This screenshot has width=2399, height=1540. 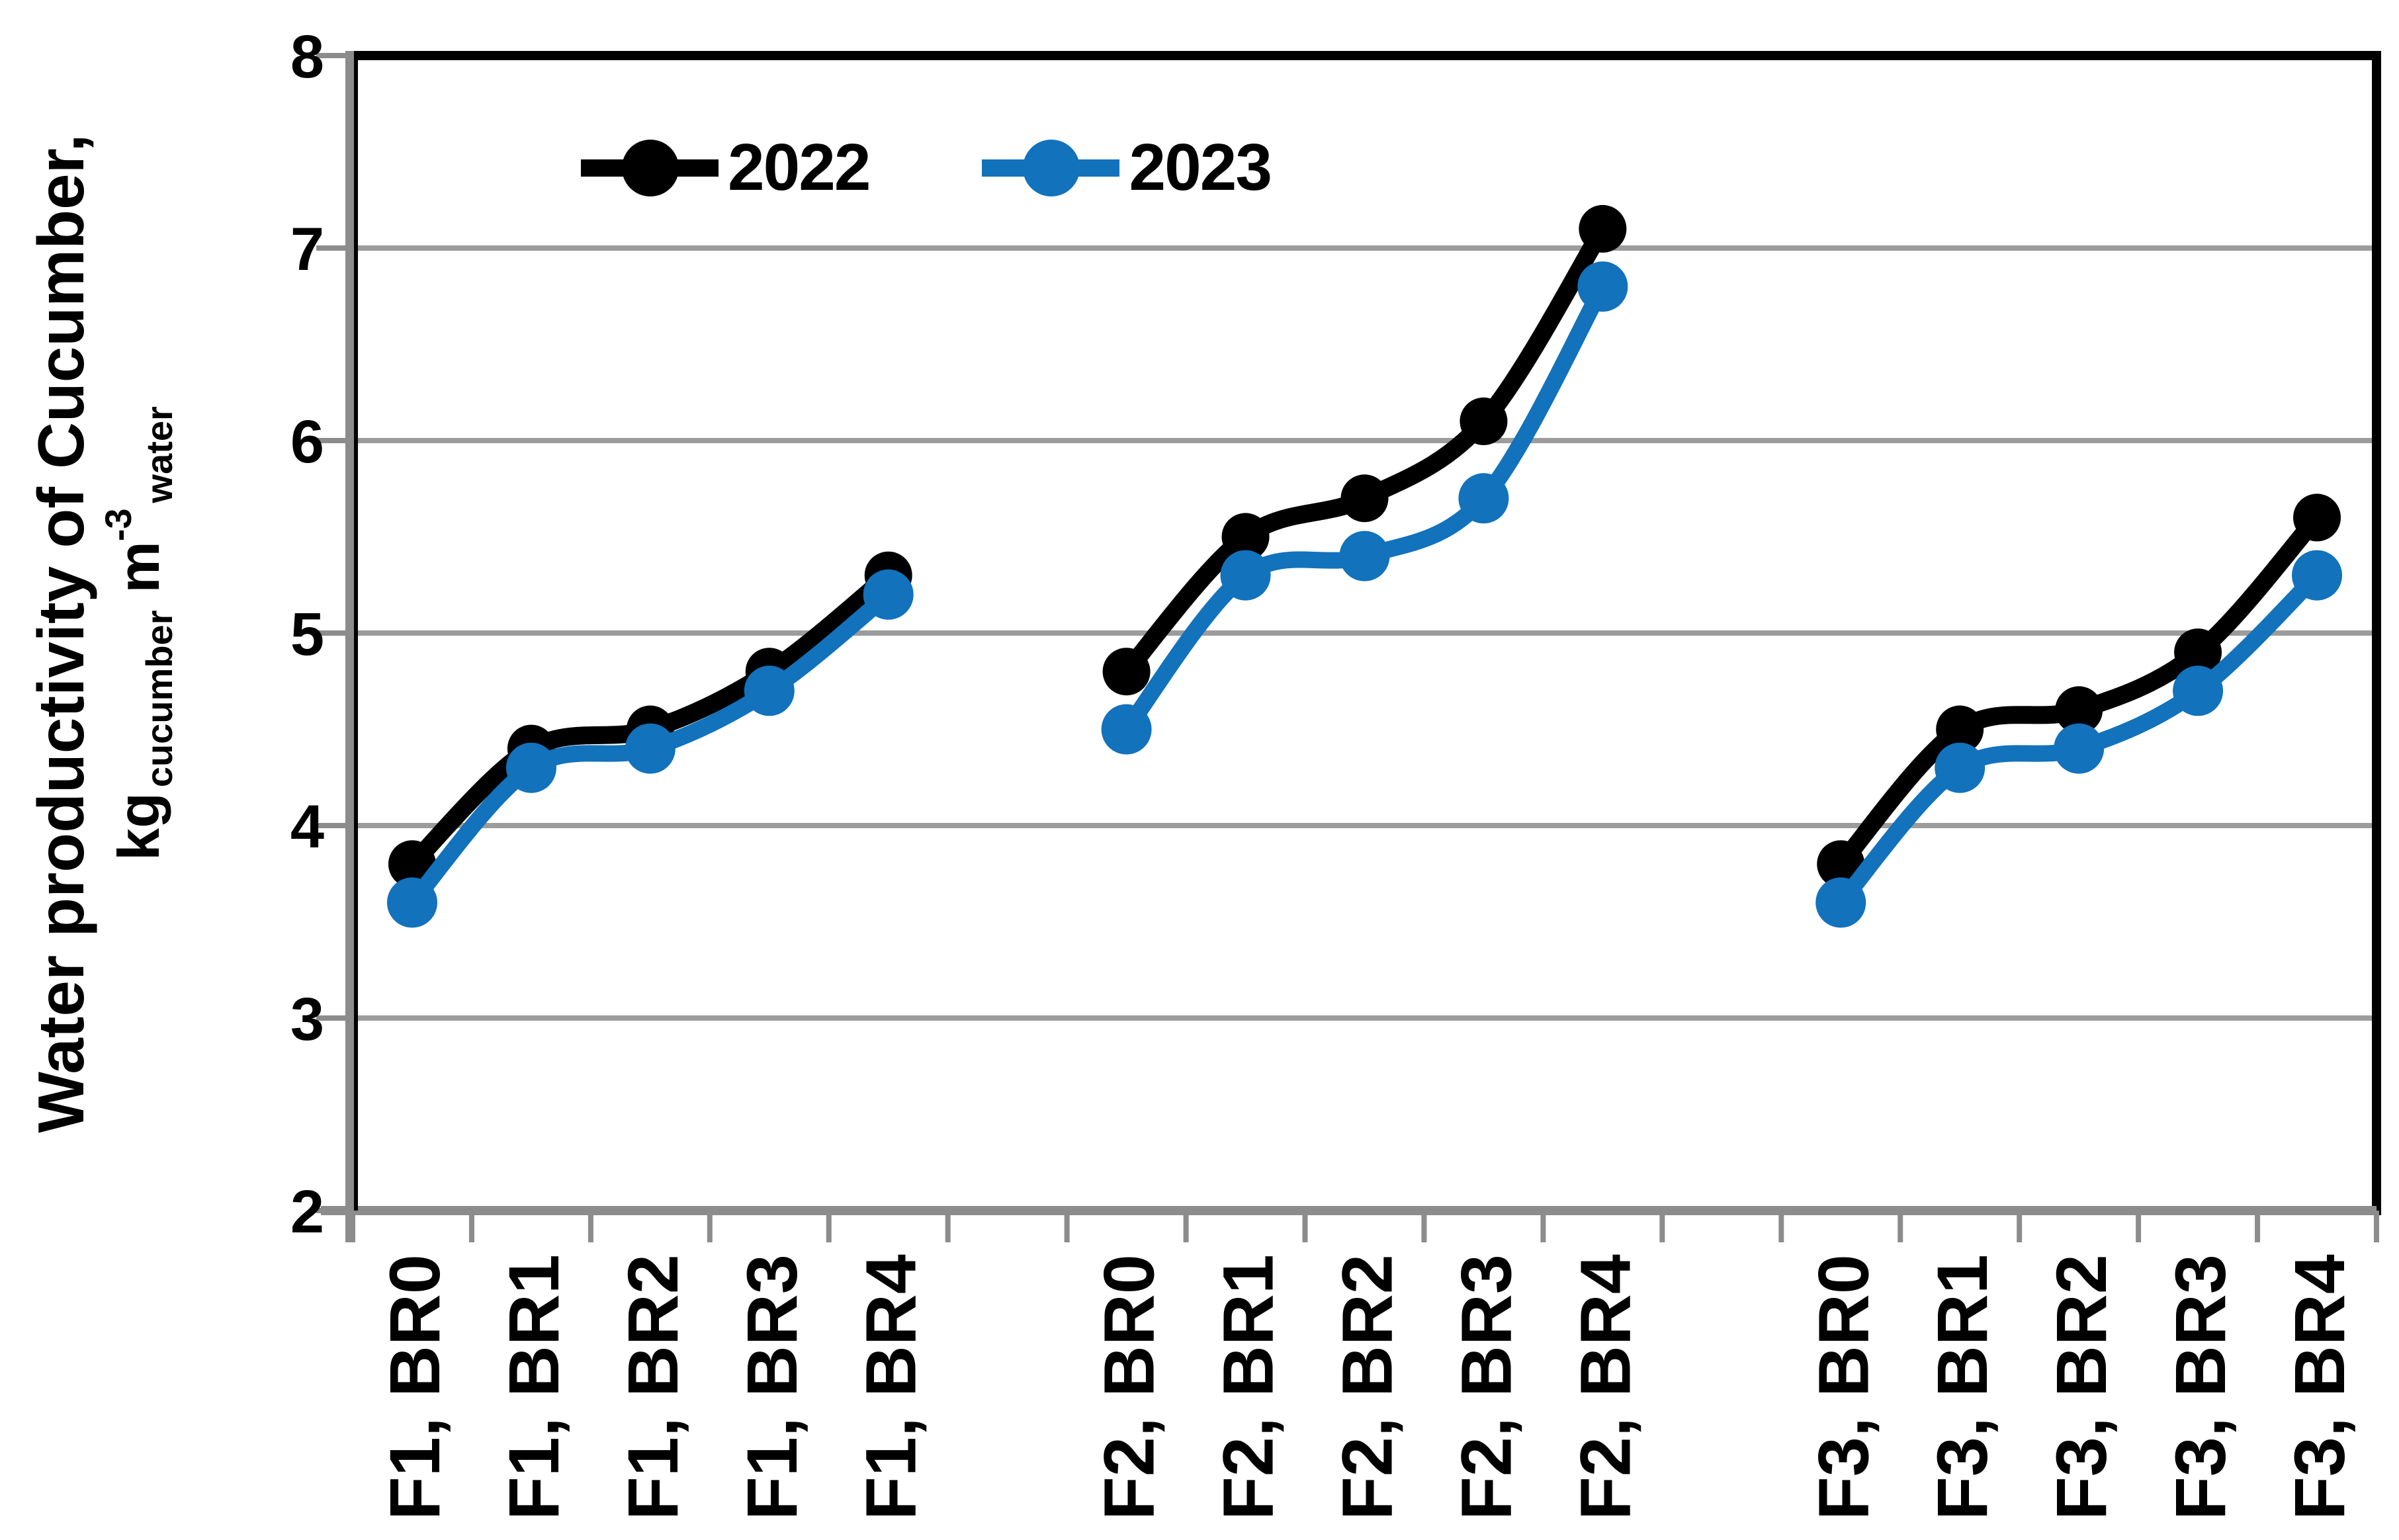 I want to click on x-category-label: F1, BR4, so click(x=891, y=1387).